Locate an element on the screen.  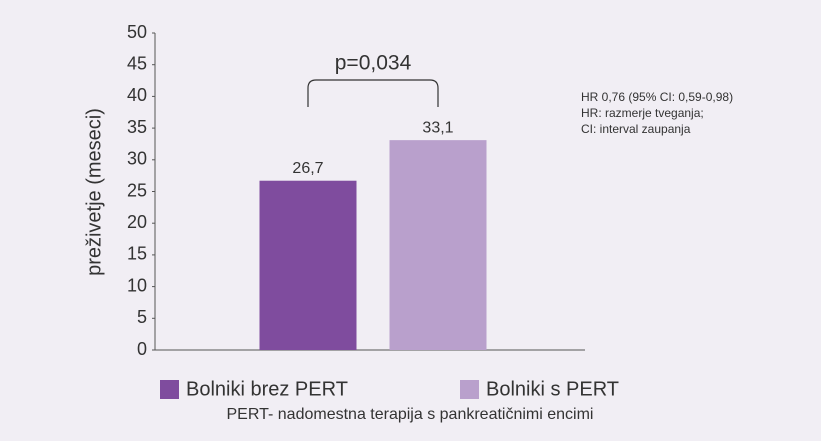
y-tick-label: 45 is located at coordinates (137, 63).